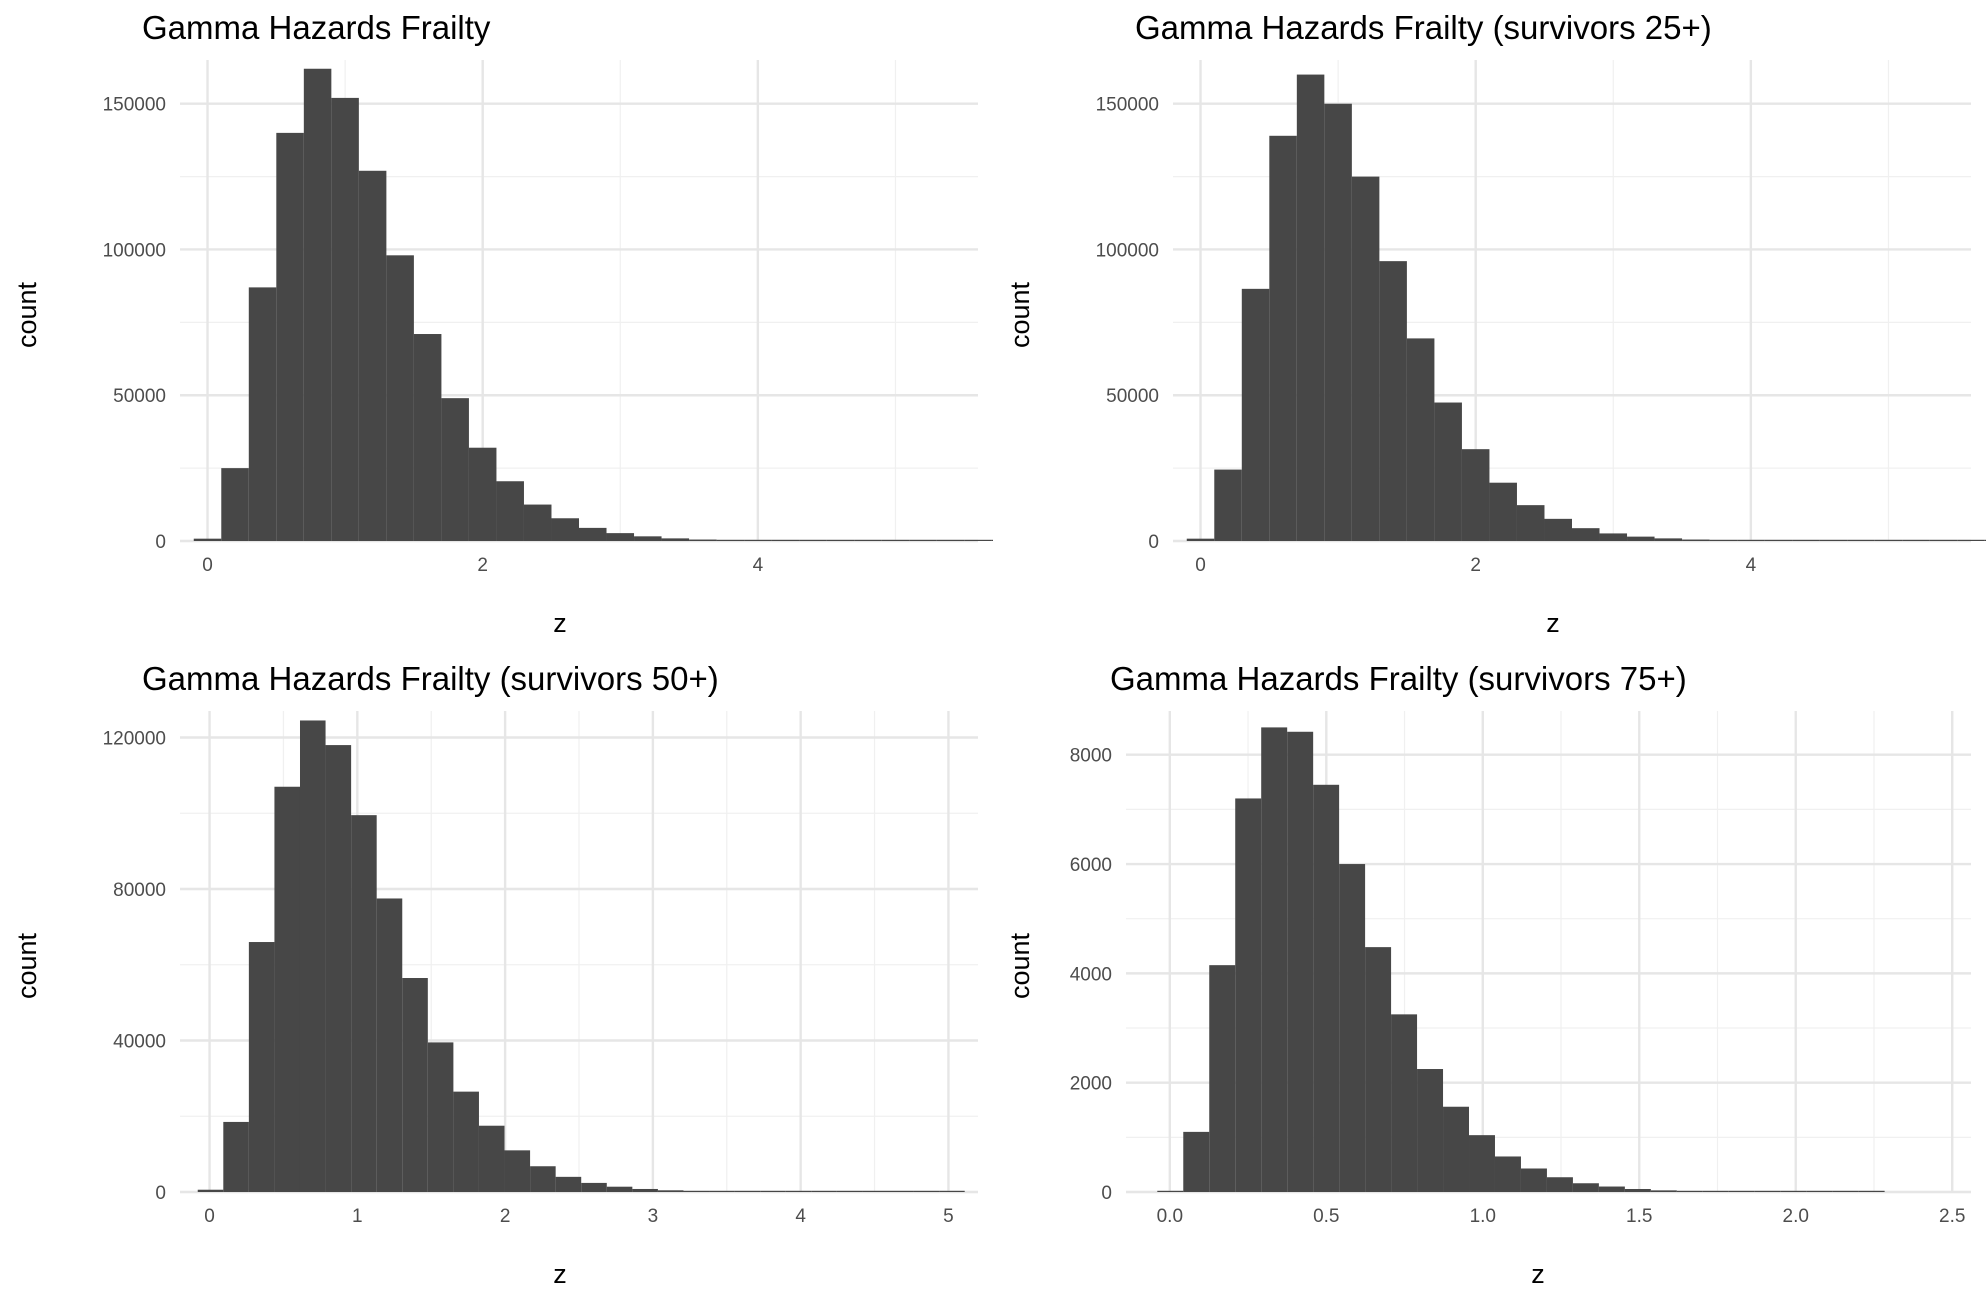 The image size is (1986, 1302). What do you see at coordinates (139, 396) in the screenshot?
I see `y-tick-label: 50000` at bounding box center [139, 396].